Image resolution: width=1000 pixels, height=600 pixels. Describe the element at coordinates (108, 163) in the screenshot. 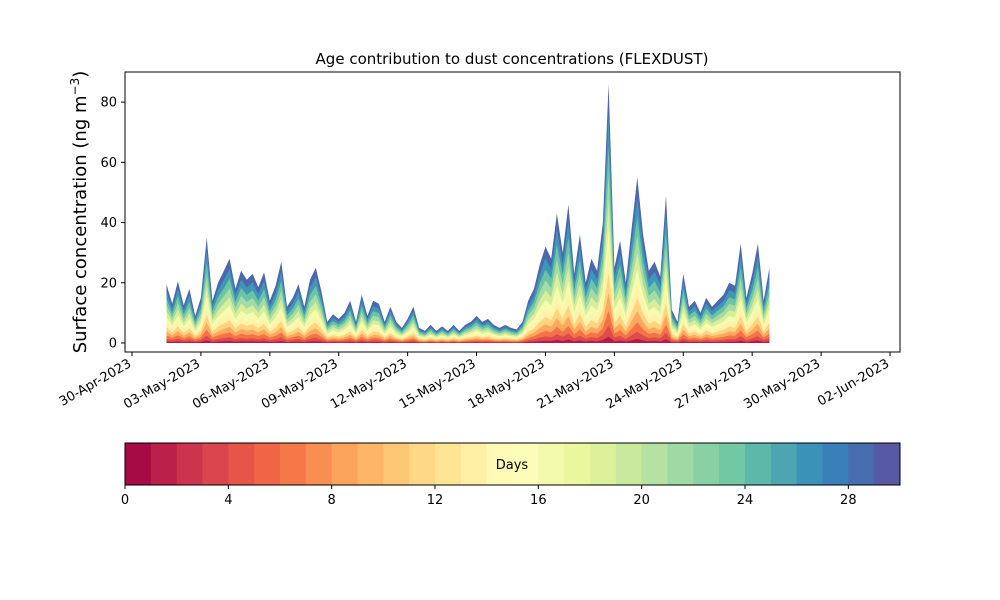

I see `y-tick-label: 60` at that location.